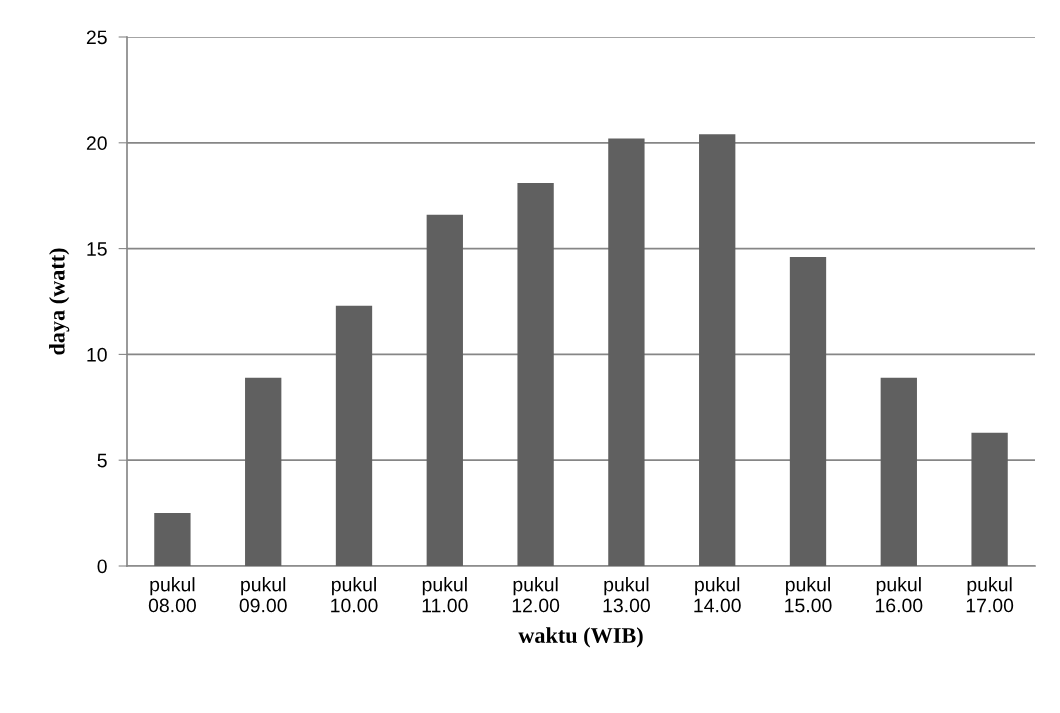 This screenshot has width=1060, height=713. Describe the element at coordinates (899, 595) in the screenshot. I see `x-tick-label: pukul 16.00` at that location.